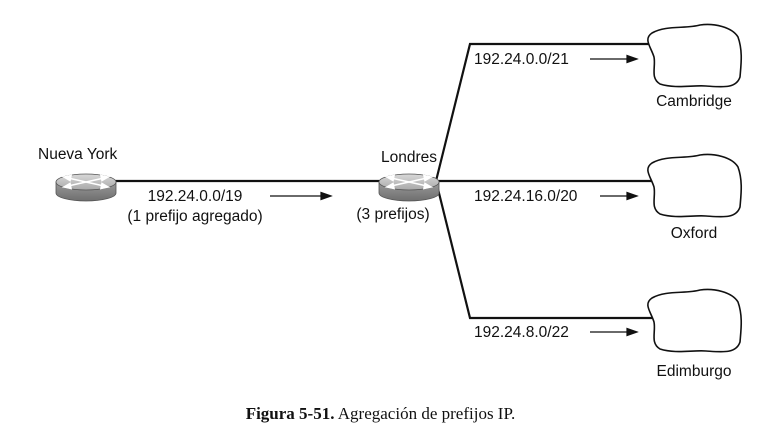 The width and height of the screenshot is (761, 434). Describe the element at coordinates (521, 332) in the screenshot. I see `label-edinburgh-prefix: 192.24.8.0/22` at that location.